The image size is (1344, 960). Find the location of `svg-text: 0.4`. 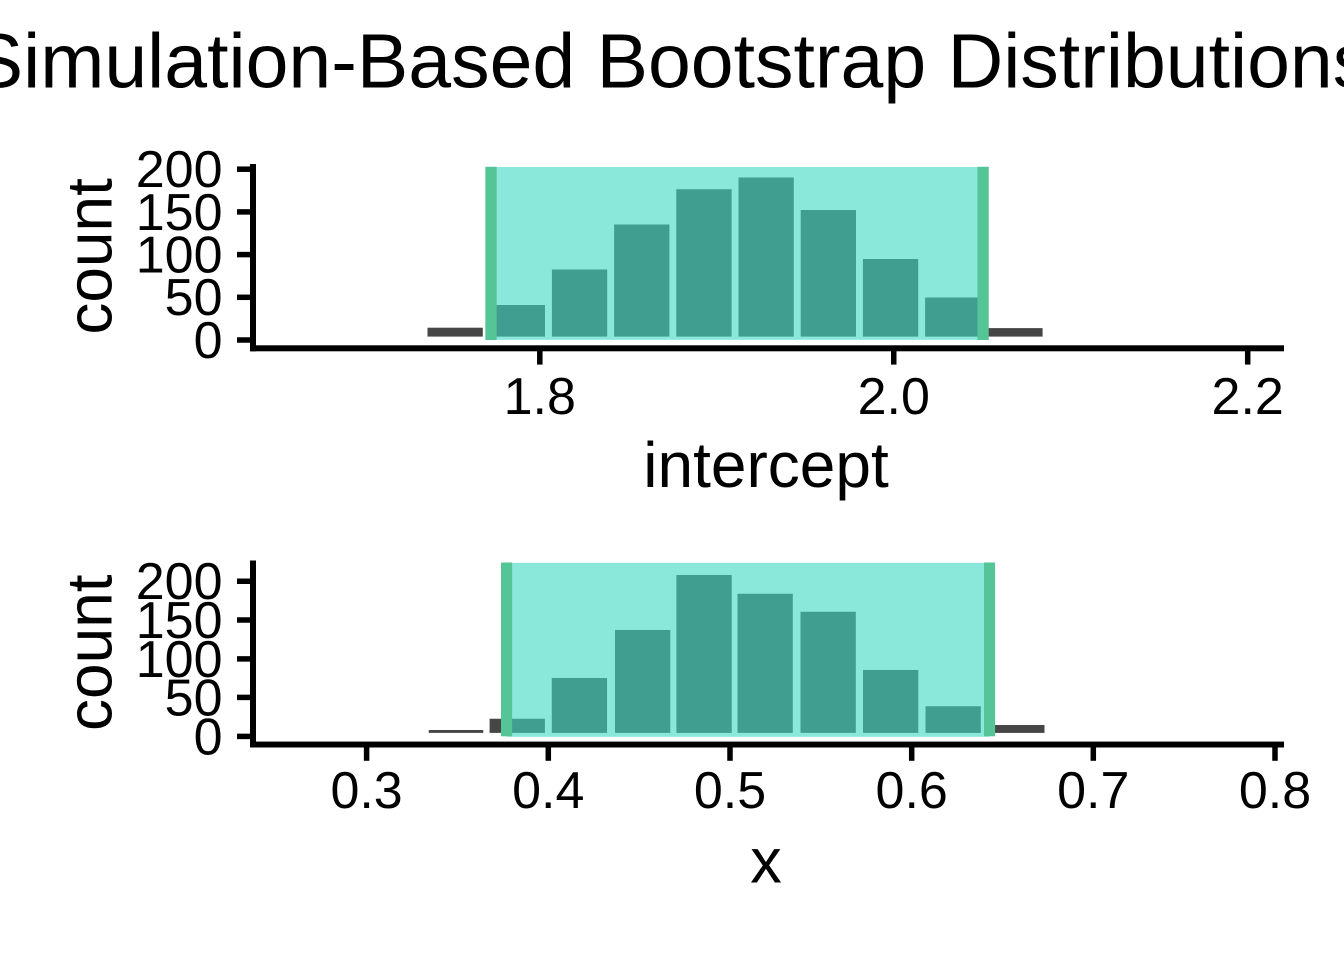

svg-text: 0.4 is located at coordinates (548, 791).